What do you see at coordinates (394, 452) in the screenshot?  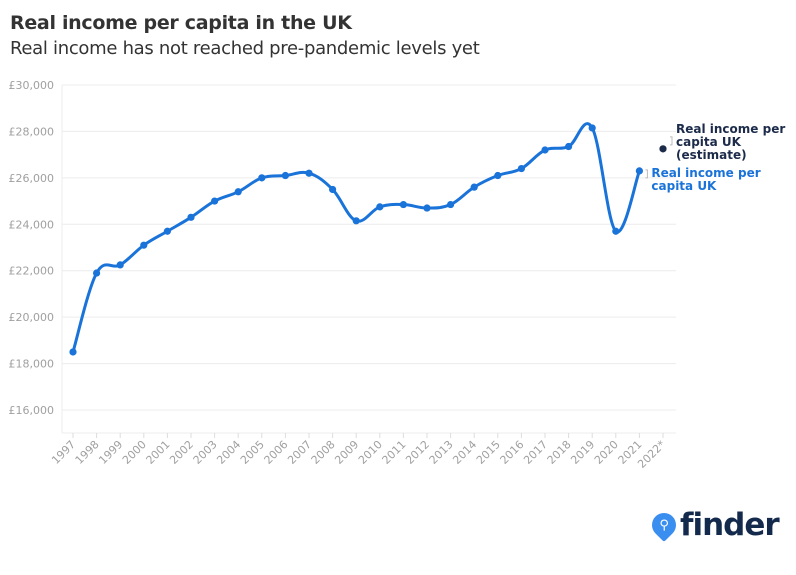 I see `x-tick-label: 2011` at bounding box center [394, 452].